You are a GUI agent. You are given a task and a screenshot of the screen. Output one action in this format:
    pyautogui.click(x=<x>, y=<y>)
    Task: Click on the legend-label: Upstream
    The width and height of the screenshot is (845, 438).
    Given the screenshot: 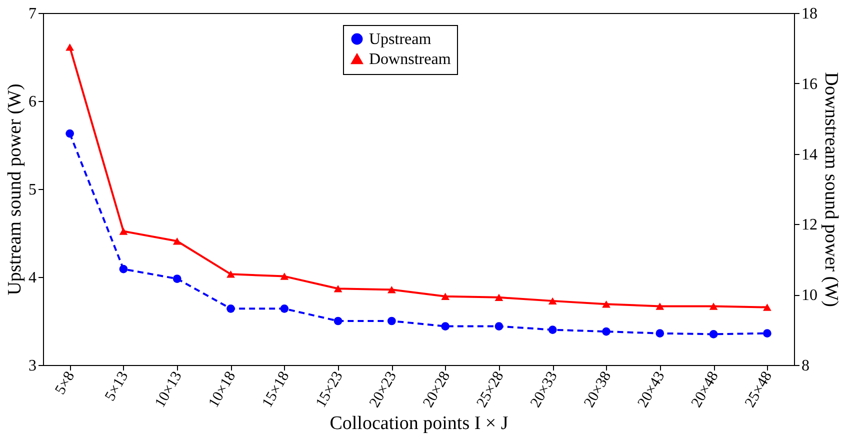 What is the action you would take?
    pyautogui.click(x=400, y=39)
    